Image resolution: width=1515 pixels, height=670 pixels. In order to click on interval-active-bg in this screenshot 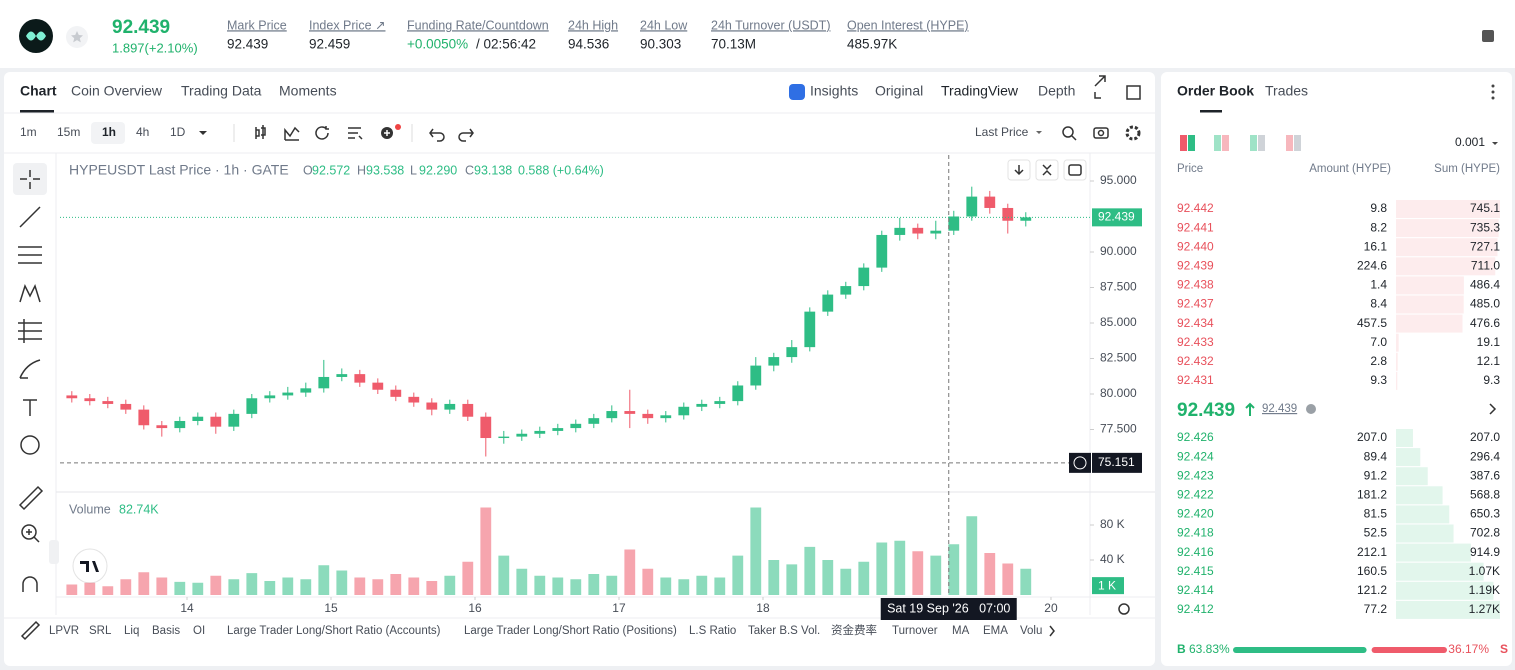, I will do `click(108, 133)`.